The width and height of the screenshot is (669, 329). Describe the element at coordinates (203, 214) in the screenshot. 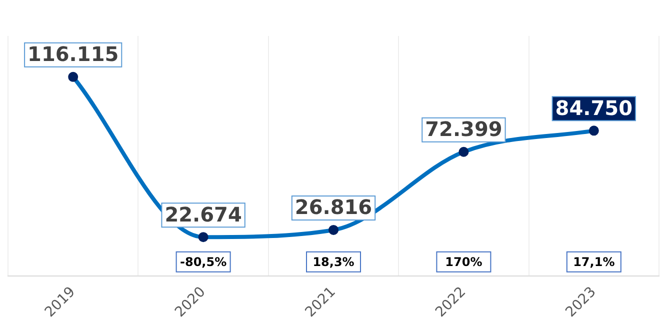

I see `data-label: 22.674` at that location.